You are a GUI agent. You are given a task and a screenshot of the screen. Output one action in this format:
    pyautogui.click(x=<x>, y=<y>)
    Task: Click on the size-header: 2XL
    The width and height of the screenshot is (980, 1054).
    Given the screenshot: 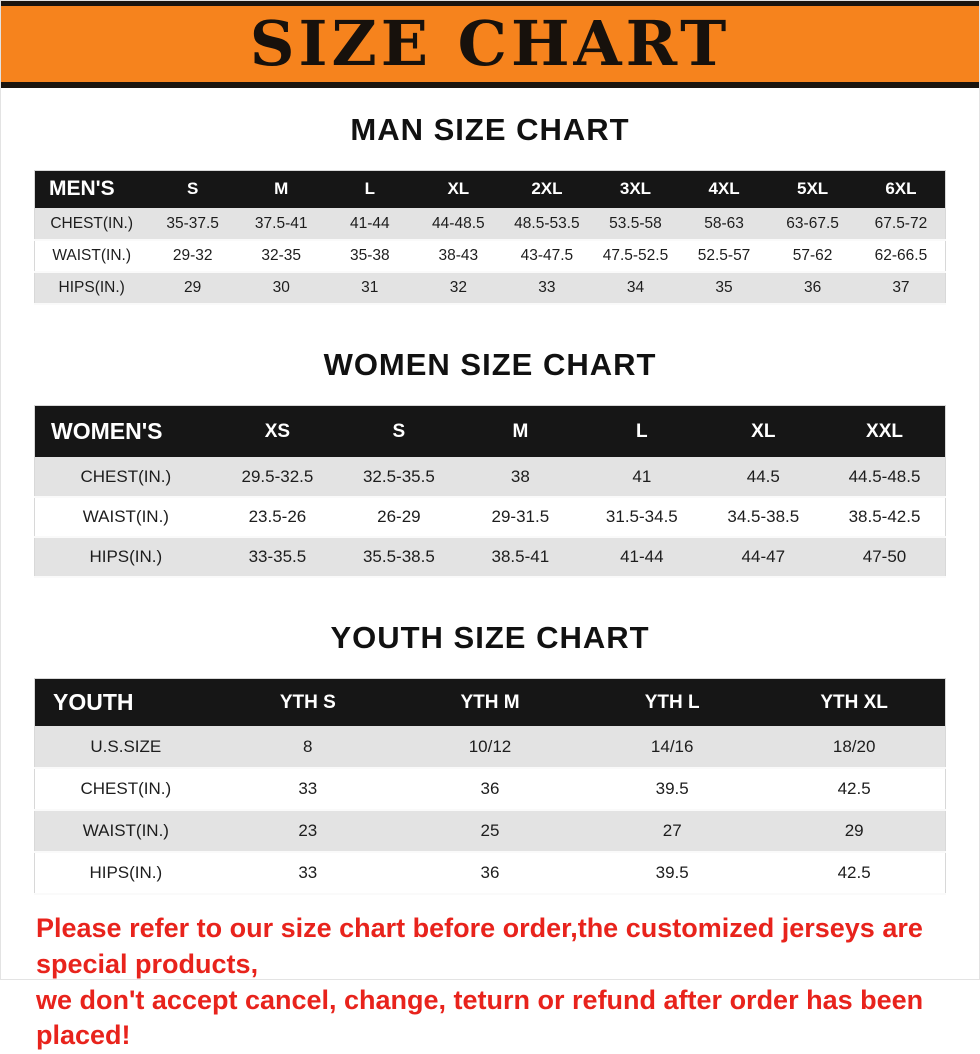 What is the action you would take?
    pyautogui.click(x=547, y=189)
    